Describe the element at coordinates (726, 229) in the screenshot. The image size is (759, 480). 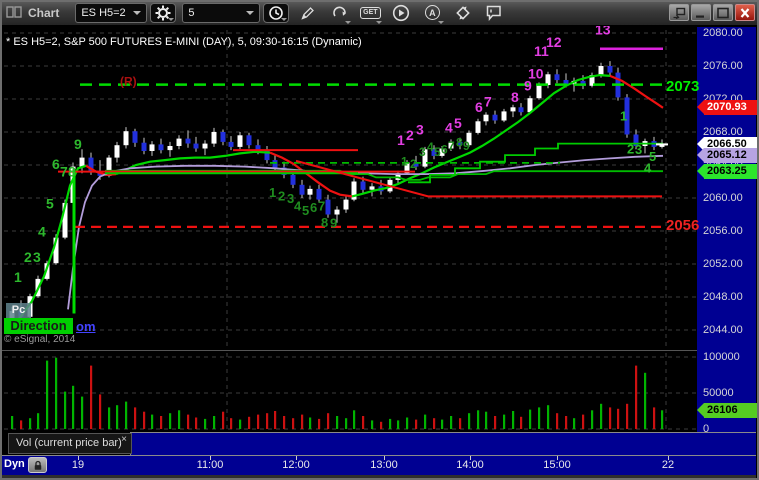
I see `price-axis` at that location.